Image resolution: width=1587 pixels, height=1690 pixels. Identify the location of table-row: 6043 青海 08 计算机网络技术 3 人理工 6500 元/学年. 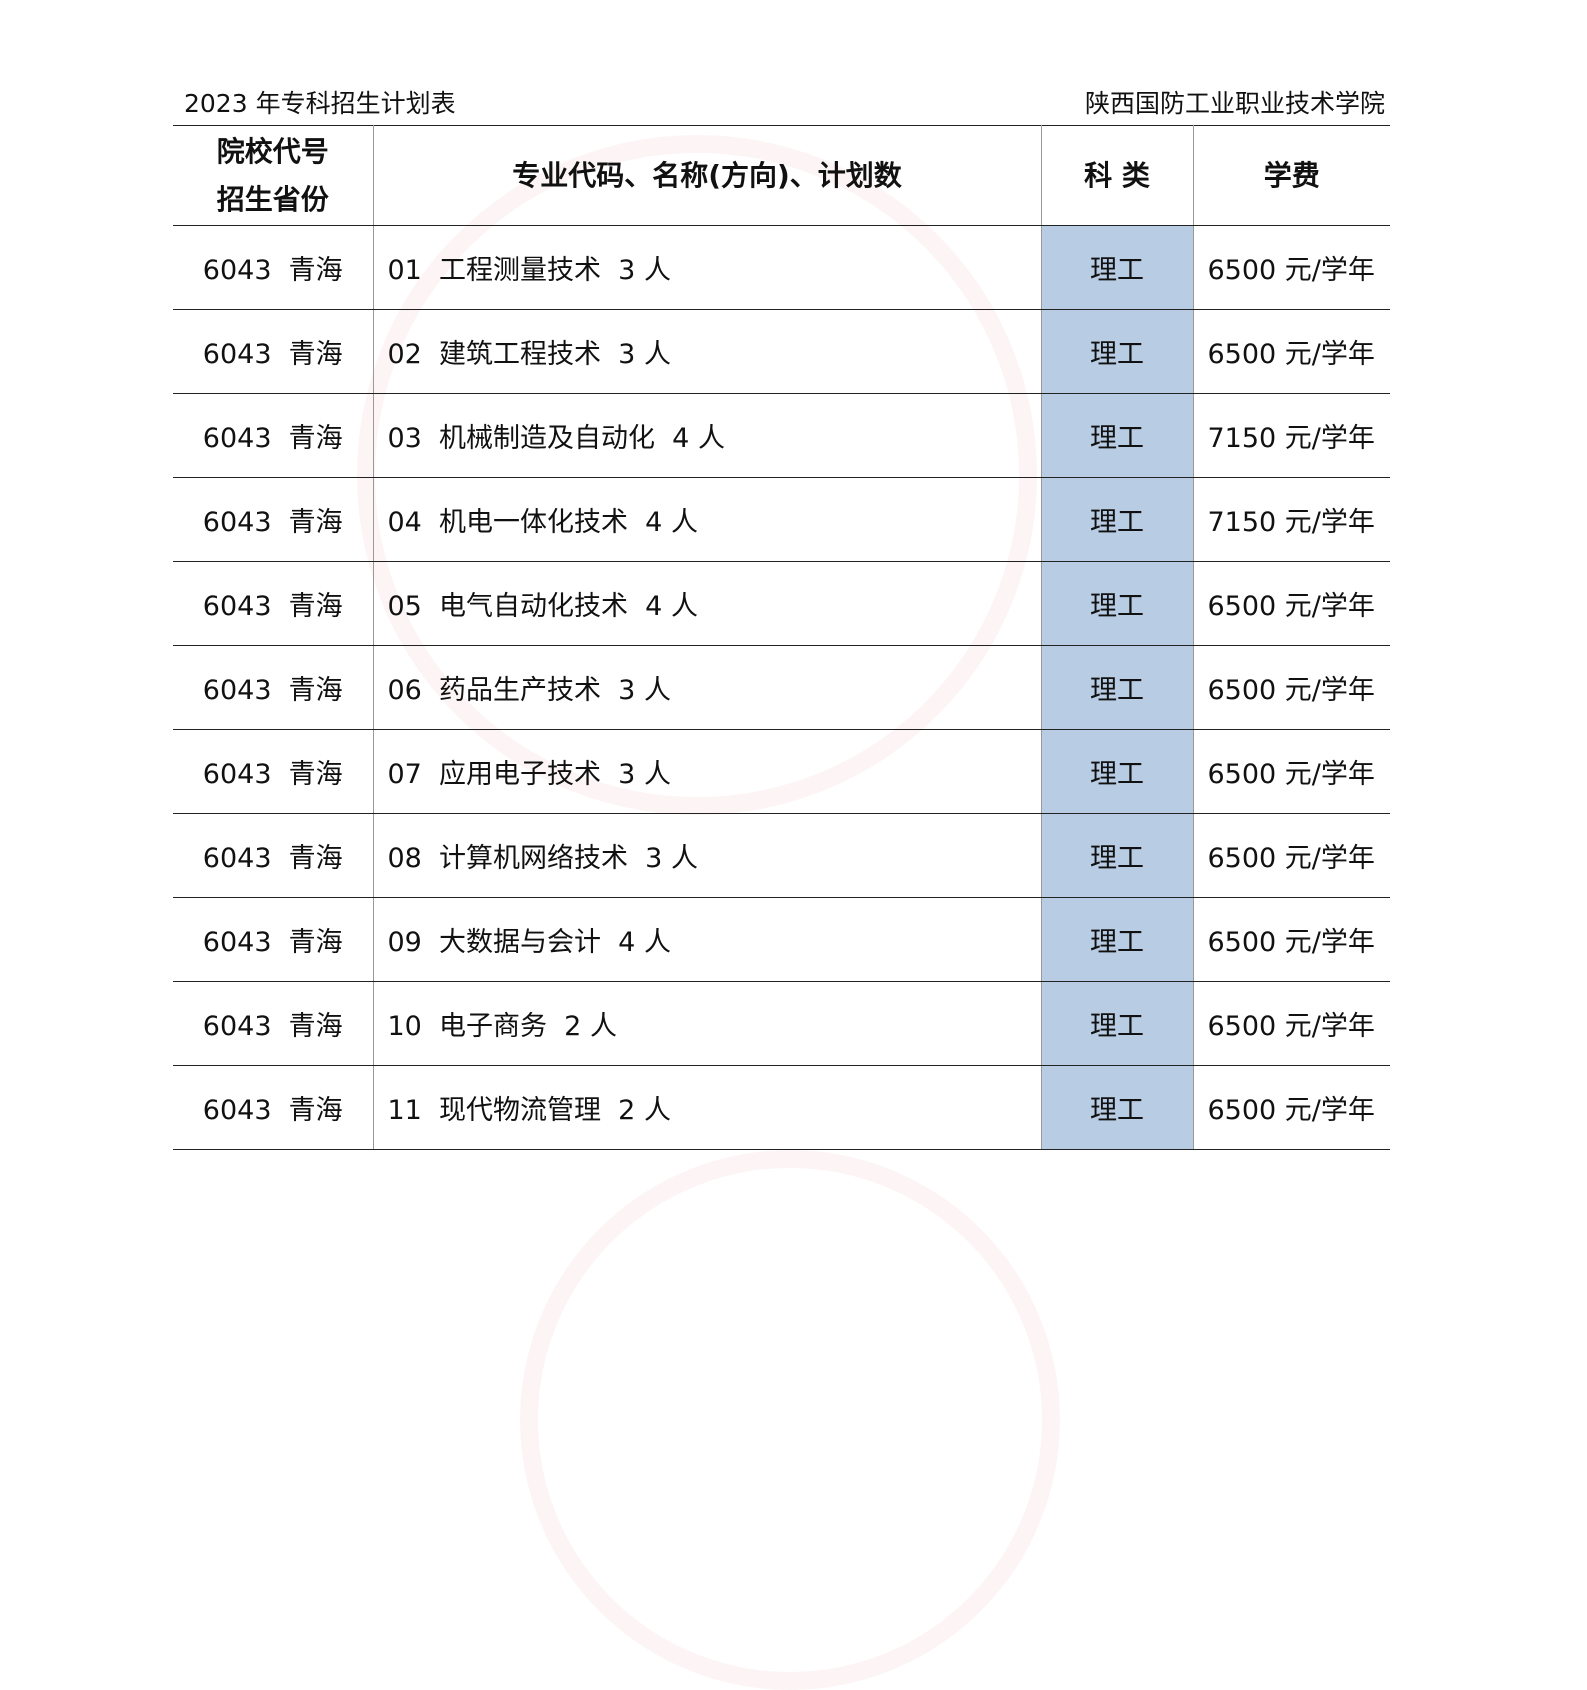
(781, 855).